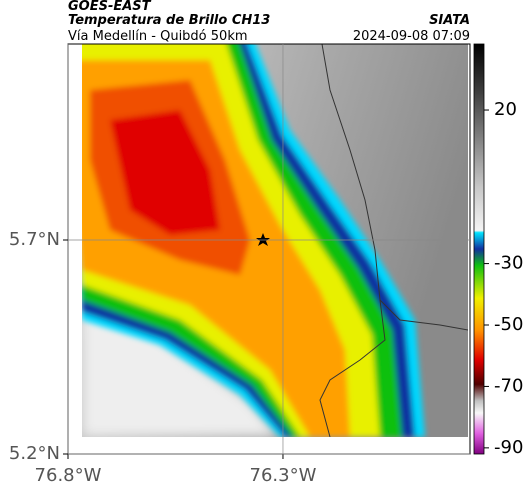 The width and height of the screenshot is (526, 491). I want to click on x-tick-label: 76.8°W, so click(68, 475).